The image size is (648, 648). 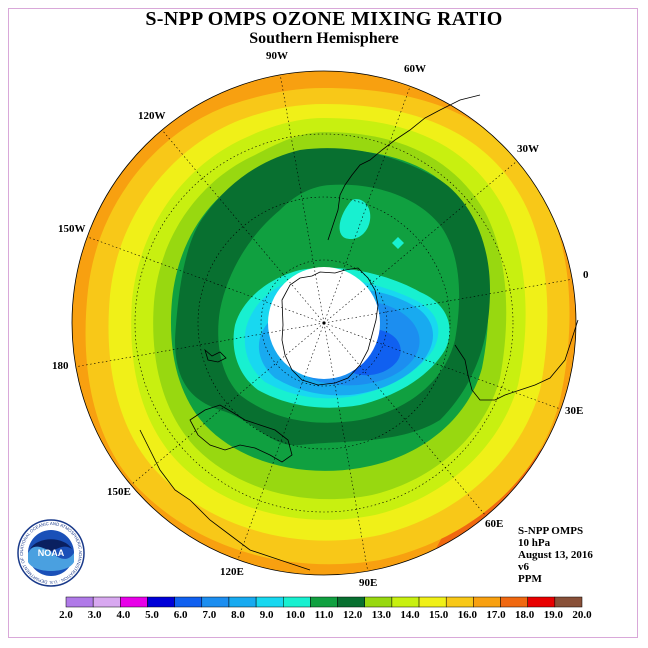 I want to click on product-info: S-NPP OMPS 10 hPa August 13, 2016 v6 PPM, so click(x=555, y=555).